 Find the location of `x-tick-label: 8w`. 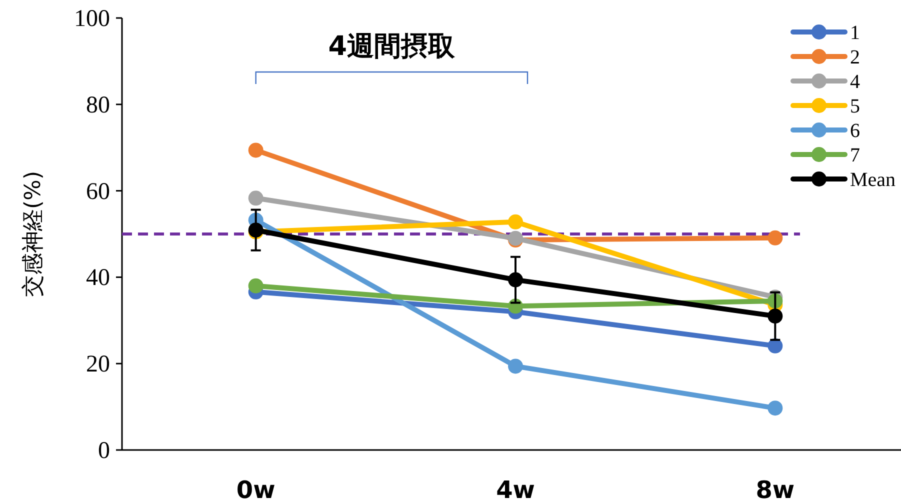

x-tick-label: 8w is located at coordinates (775, 490).